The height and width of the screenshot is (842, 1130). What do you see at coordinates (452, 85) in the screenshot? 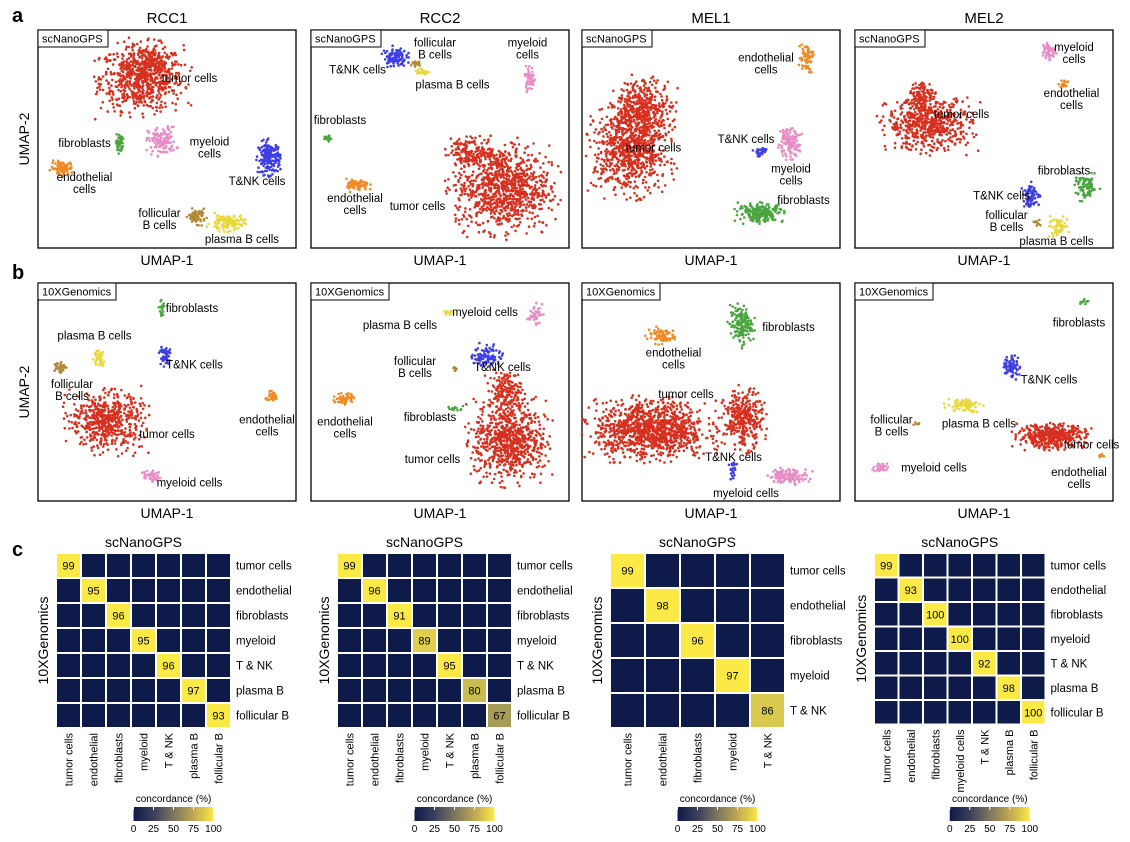
I see `cluster-label: plasma B cells` at bounding box center [452, 85].